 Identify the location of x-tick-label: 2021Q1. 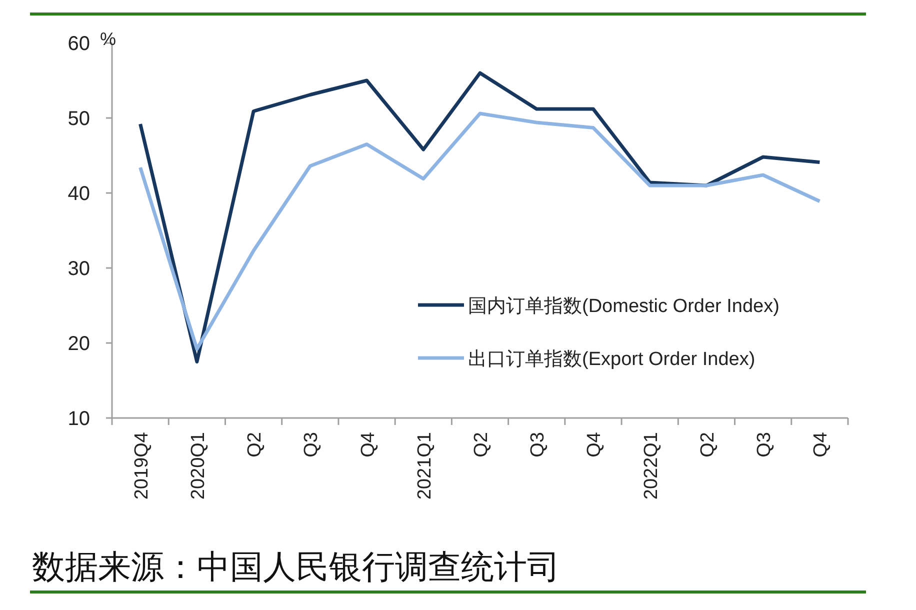
(425, 466).